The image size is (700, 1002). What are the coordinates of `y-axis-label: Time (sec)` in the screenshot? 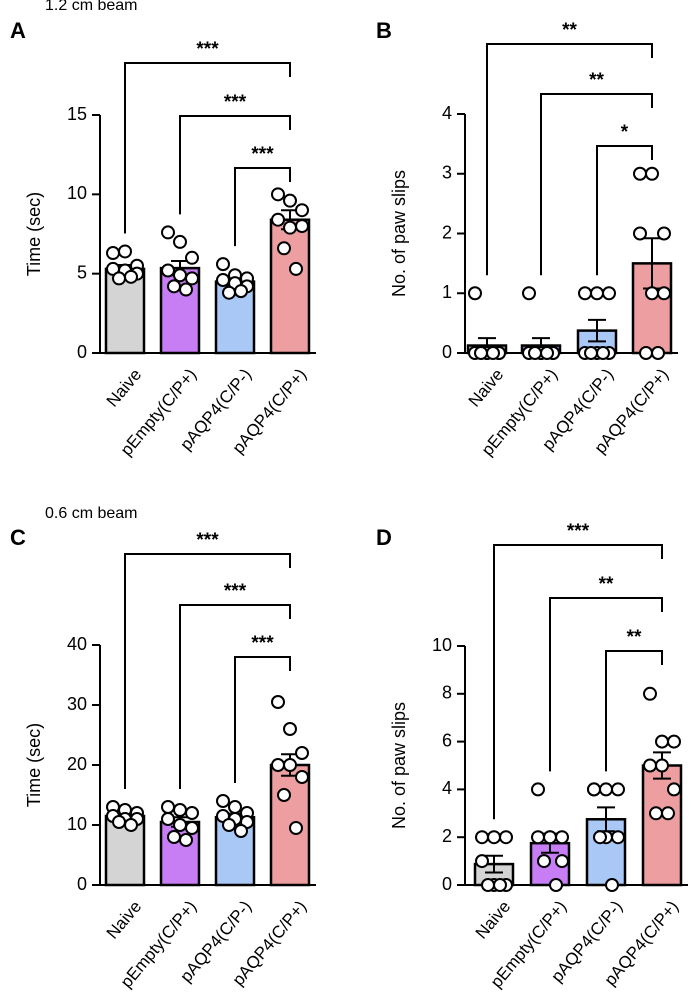 It's located at (34, 765).